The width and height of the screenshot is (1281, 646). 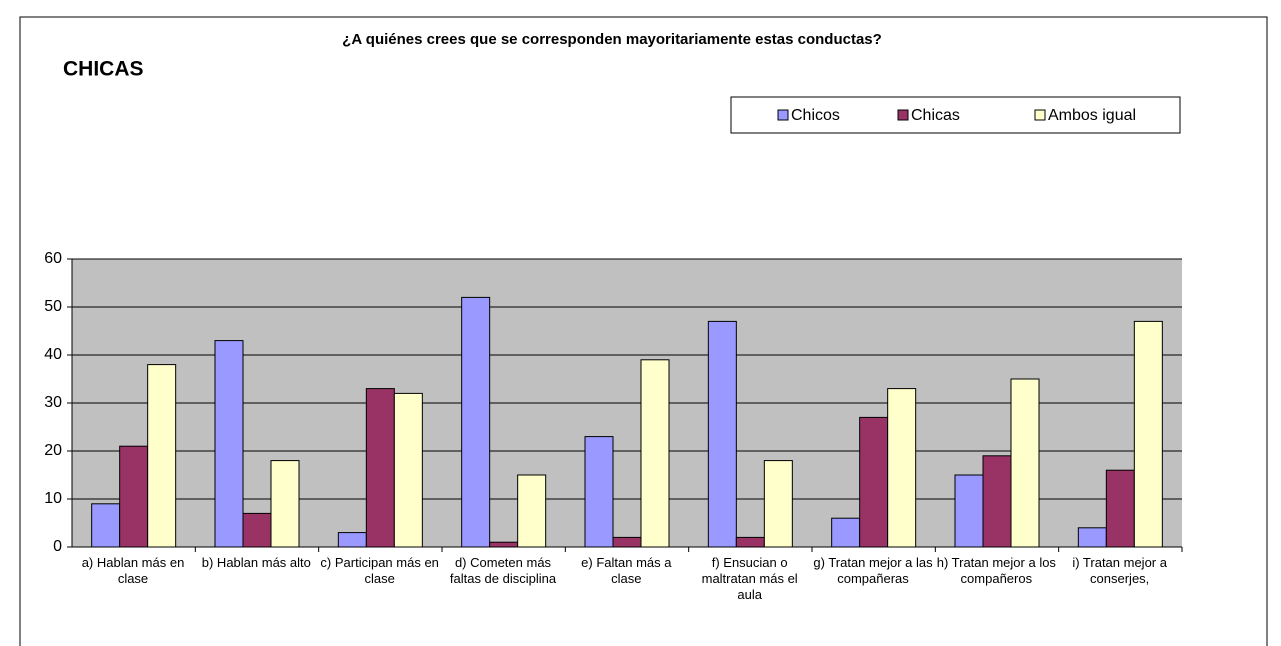 I want to click on legend-box, so click(x=955, y=115).